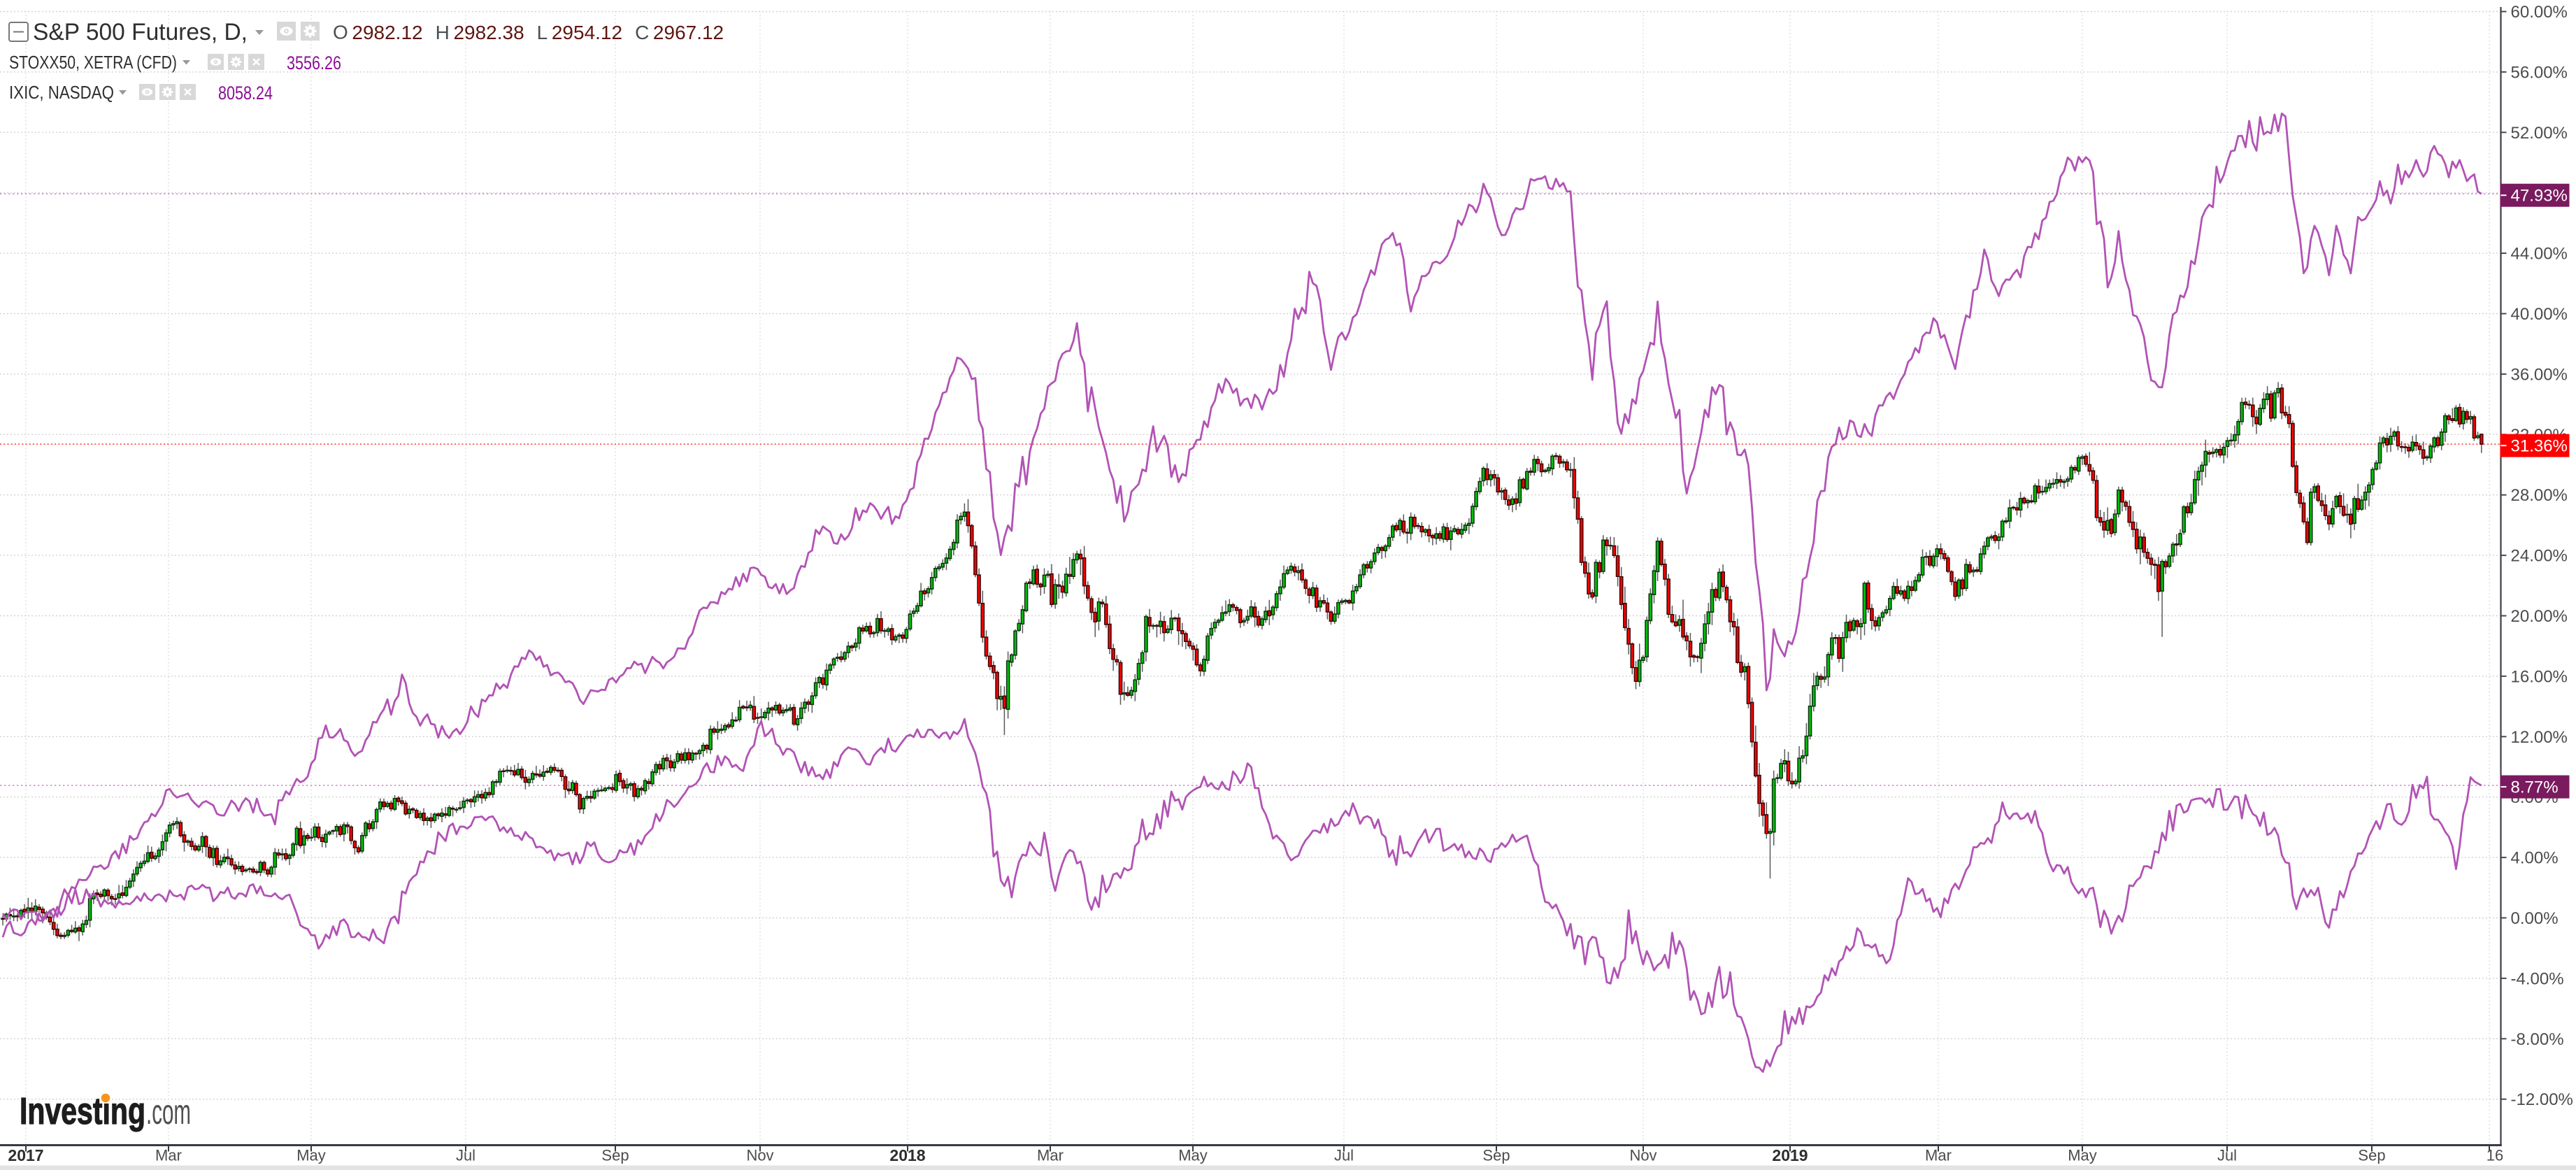  I want to click on svg-text: 2017, so click(25, 1155).